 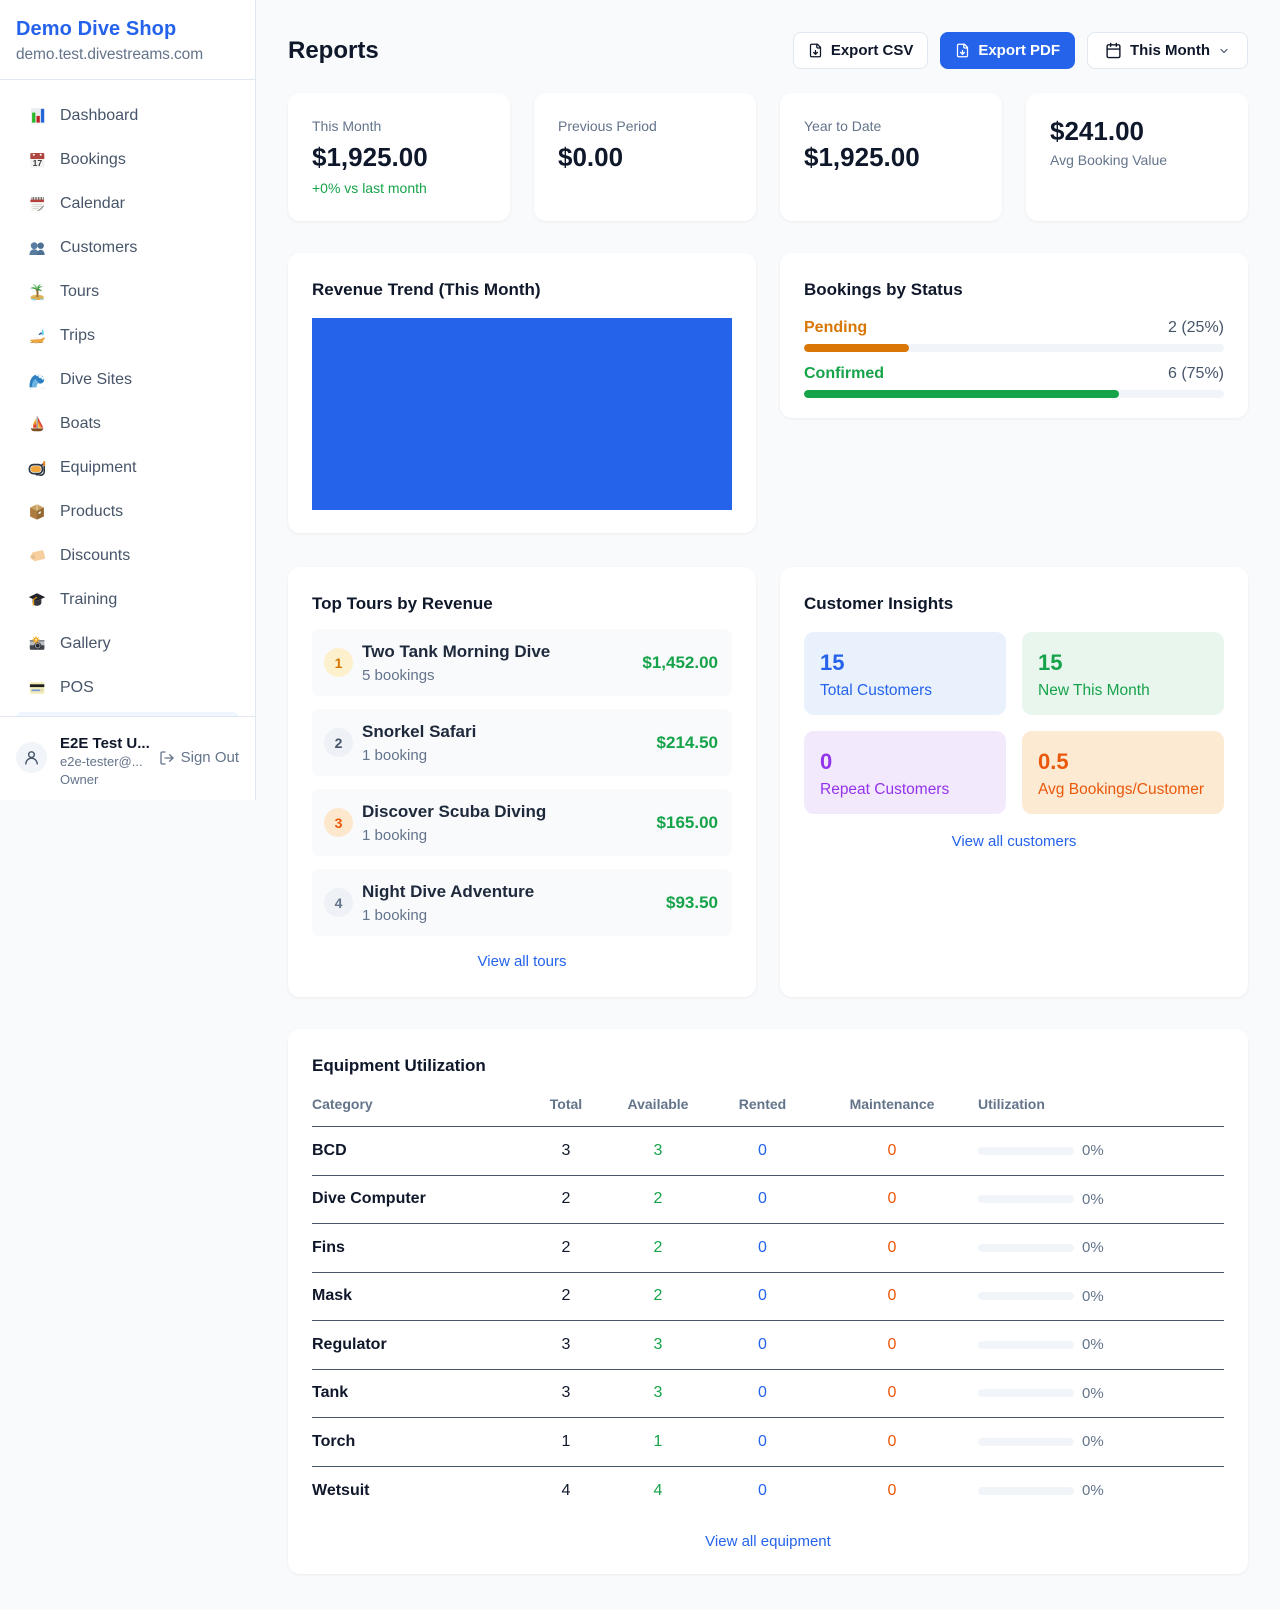 I want to click on svg-text: 17, so click(x=38, y=163).